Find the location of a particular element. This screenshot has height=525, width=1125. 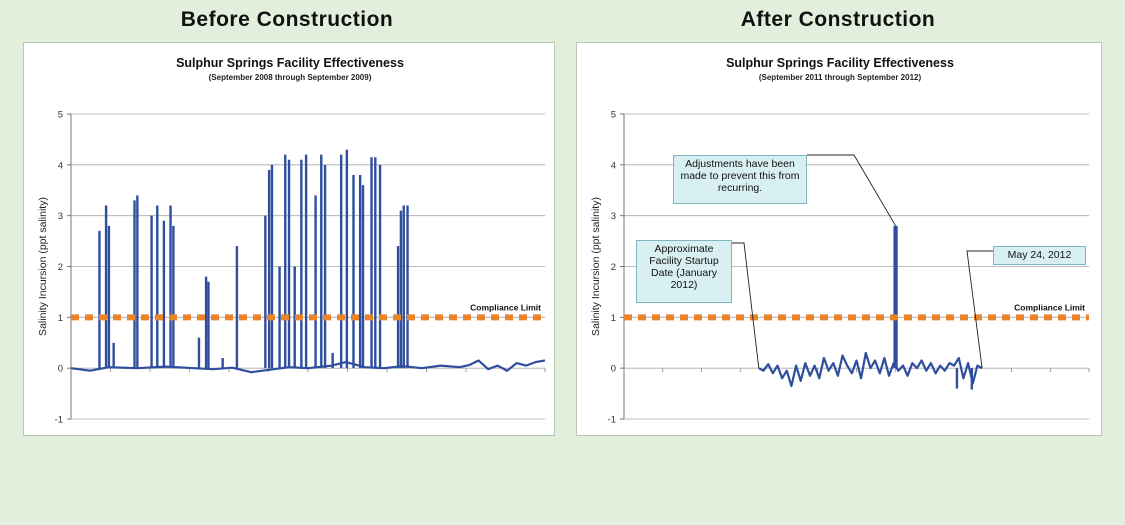

left-heading: Before Construction is located at coordinates (287, 19).